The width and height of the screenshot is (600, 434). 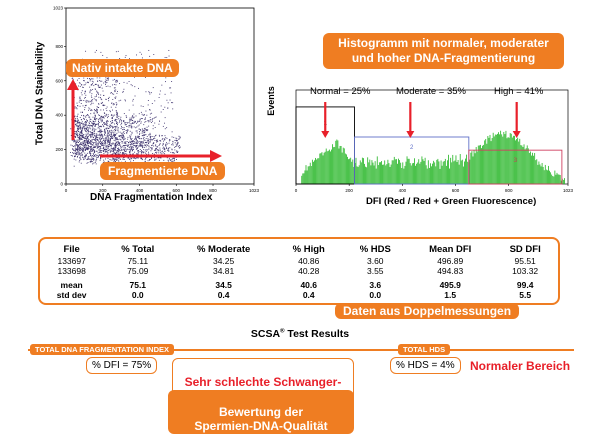 What do you see at coordinates (71, 271) in the screenshot?
I see `table-cell: 133698` at bounding box center [71, 271].